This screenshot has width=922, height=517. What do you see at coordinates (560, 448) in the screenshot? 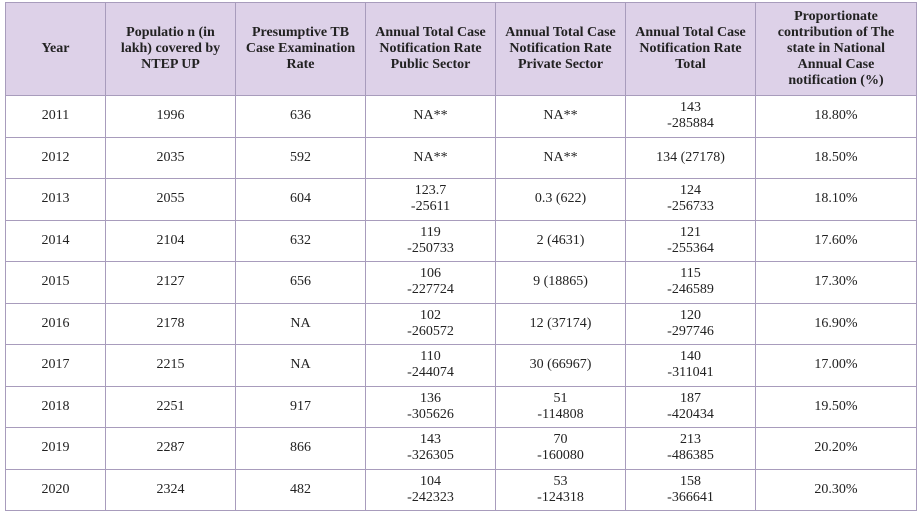
I see `table-cell: 70 -160080` at bounding box center [560, 448].